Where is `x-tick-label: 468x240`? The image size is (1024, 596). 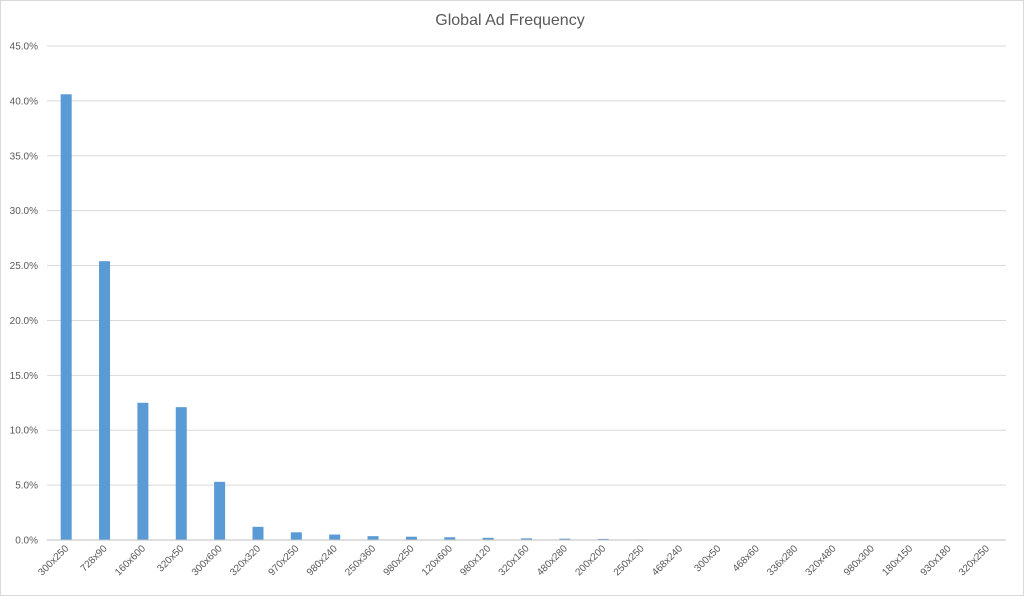 x-tick-label: 468x240 is located at coordinates (667, 560).